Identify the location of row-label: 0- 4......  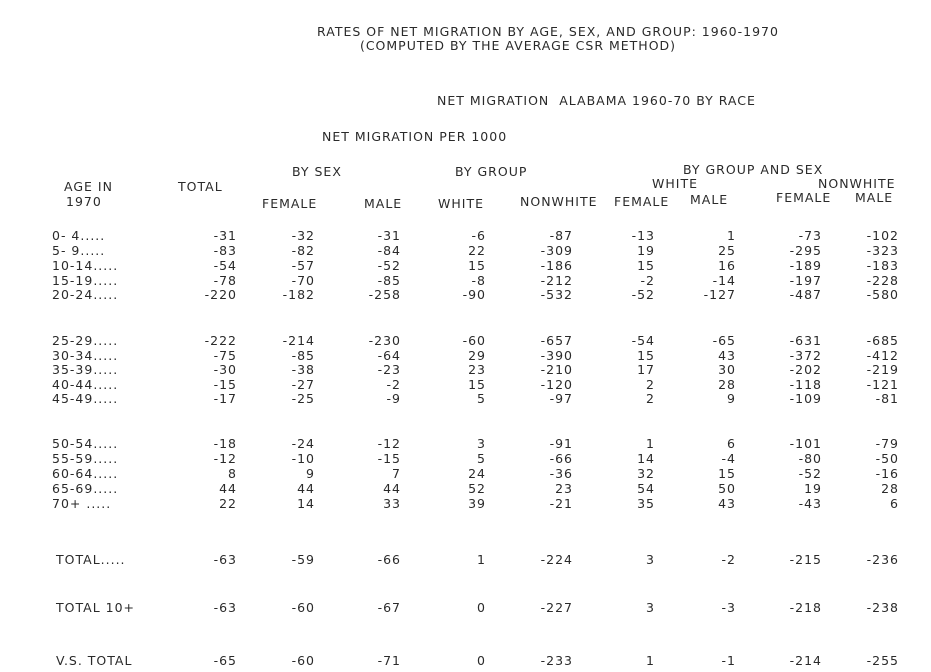
(79, 235).